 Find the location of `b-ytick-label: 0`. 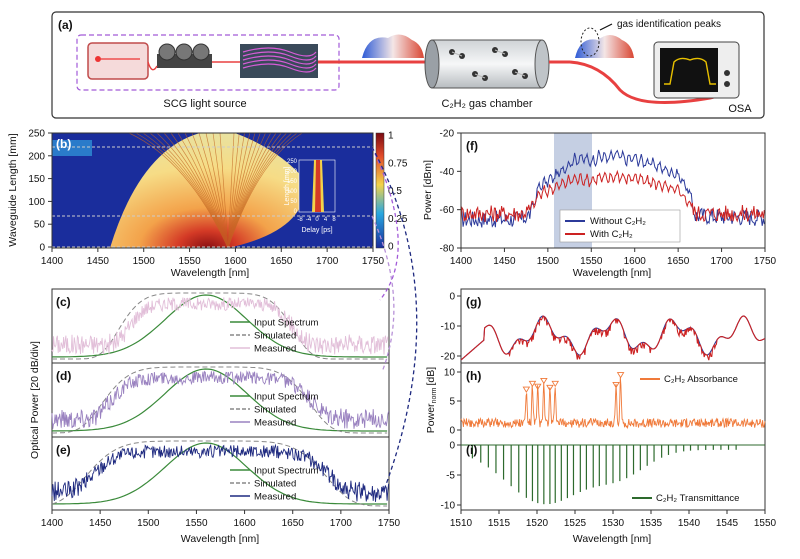

b-ytick-label: 0 is located at coordinates (42, 248).